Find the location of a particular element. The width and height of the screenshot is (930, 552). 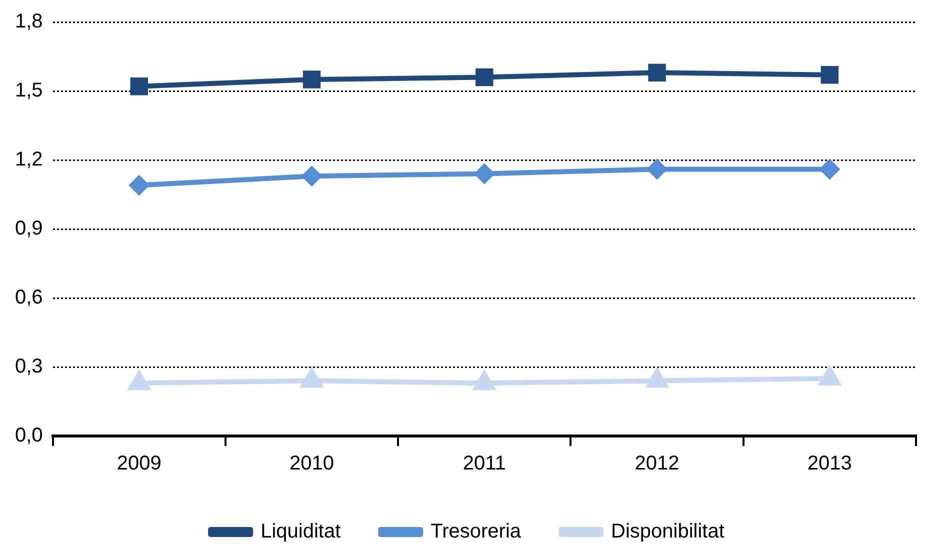

legend-label: Tresoreria is located at coordinates (476, 531).